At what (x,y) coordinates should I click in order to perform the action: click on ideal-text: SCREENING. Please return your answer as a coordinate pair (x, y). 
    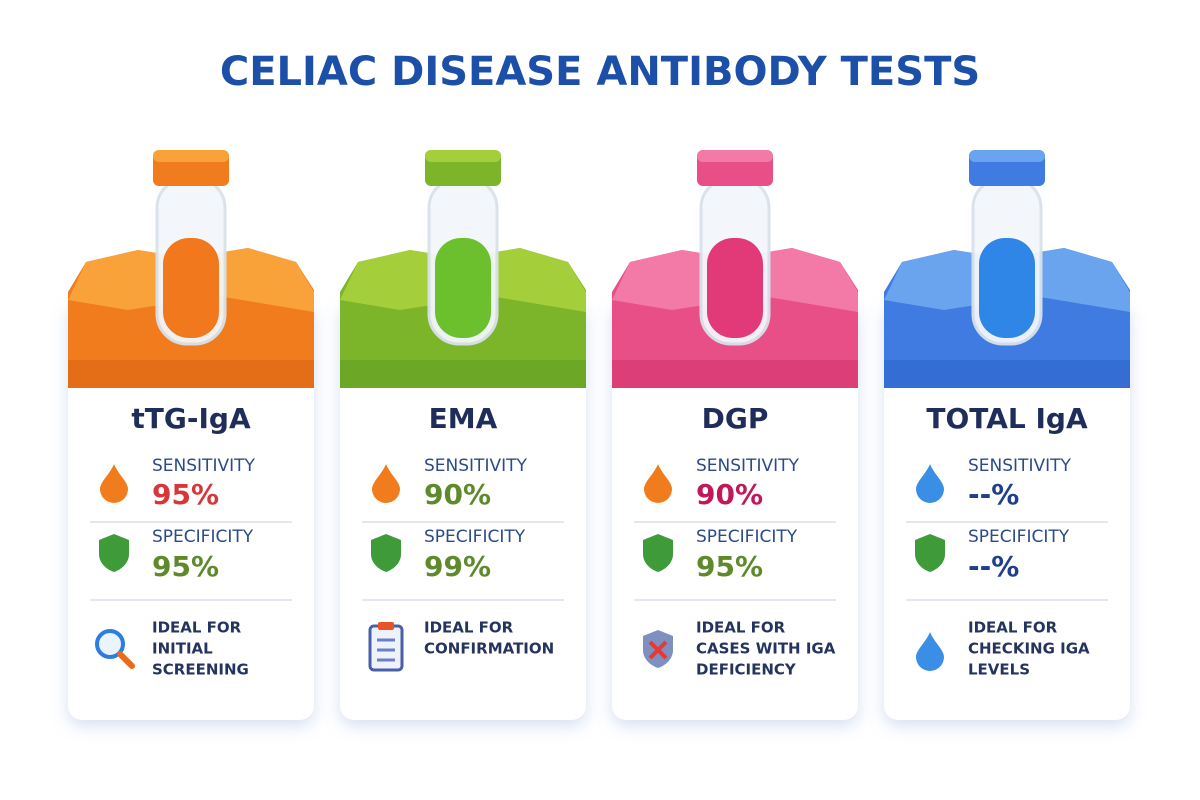
    Looking at the image, I should click on (200, 670).